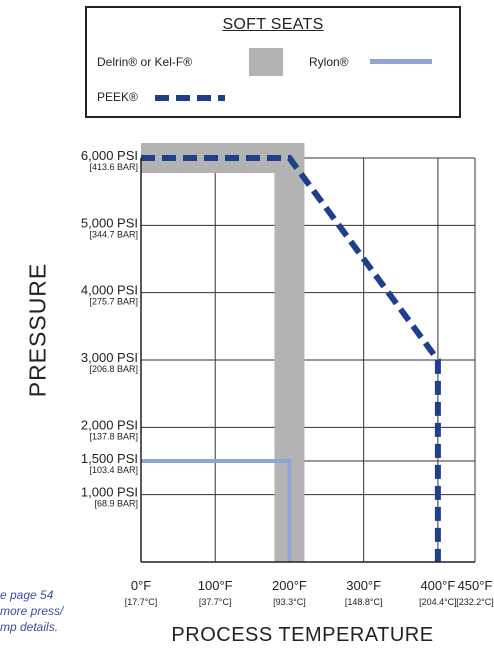 This screenshot has height=656, width=494. I want to click on page-reference-note: e page 54 more press/ mp details., so click(40, 611).